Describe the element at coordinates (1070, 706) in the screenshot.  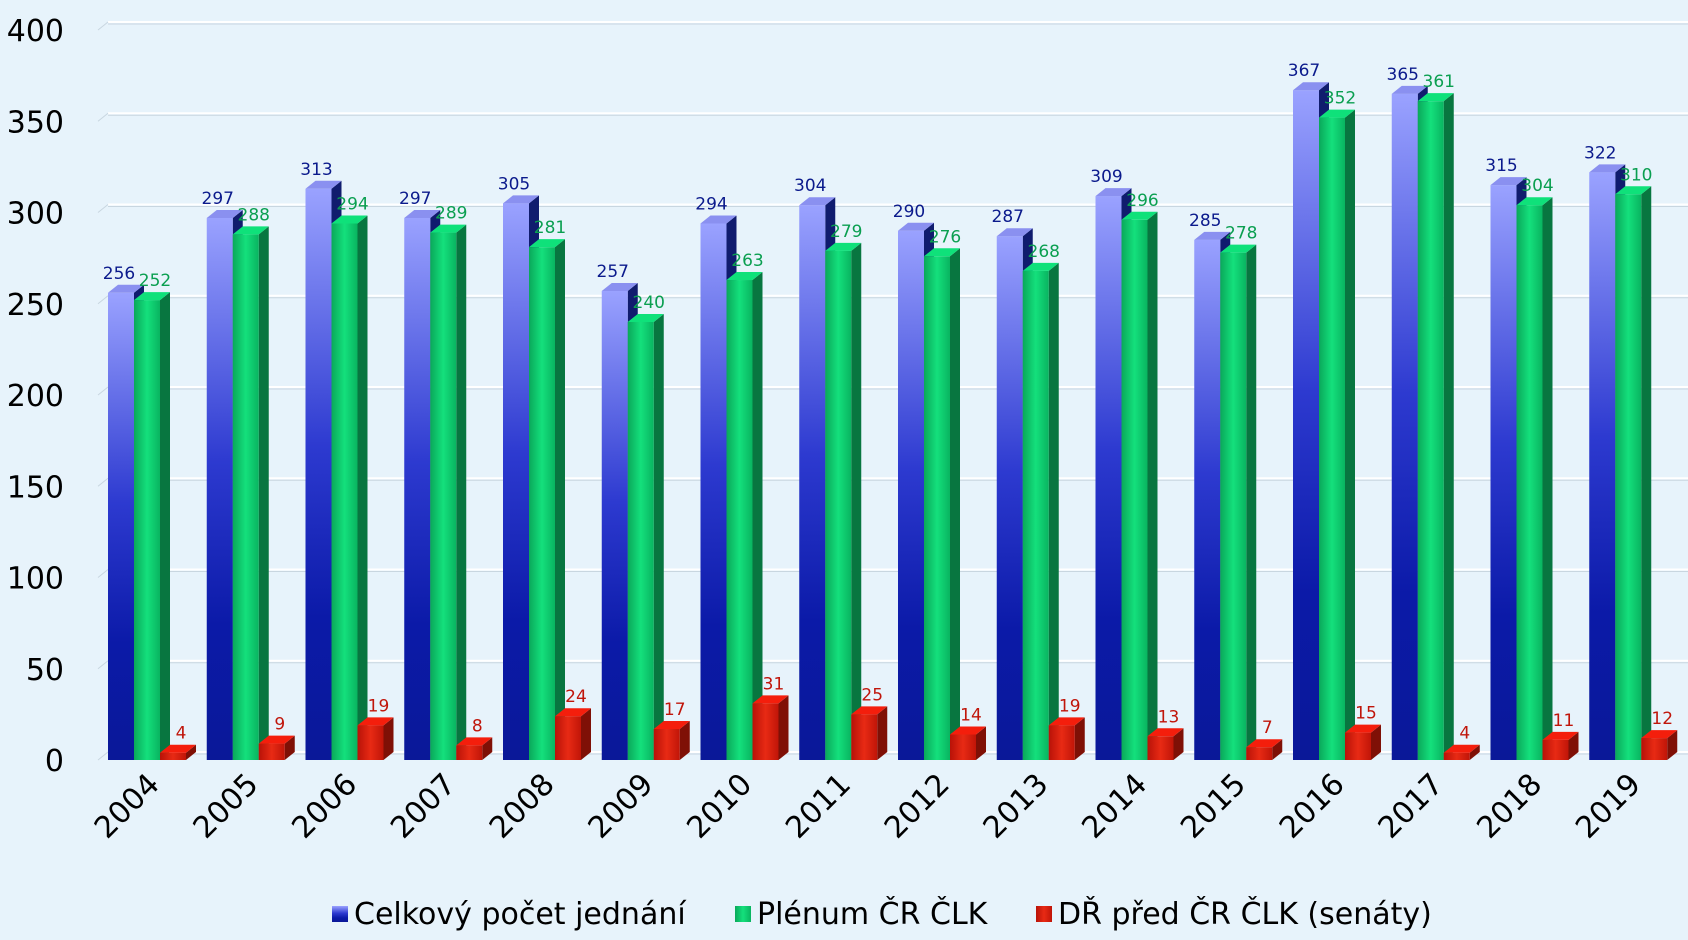
I see `data-label: 19` at that location.